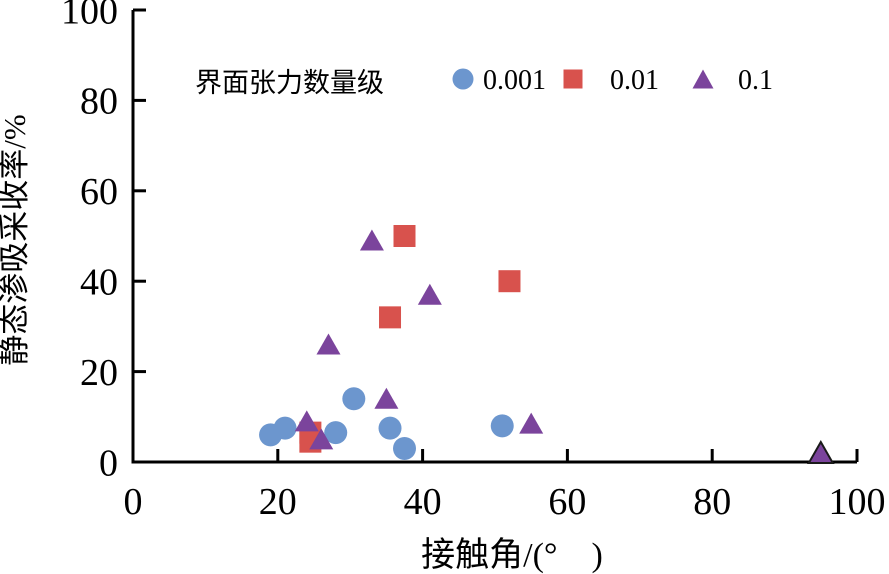 The width and height of the screenshot is (889, 574). Describe the element at coordinates (99, 283) in the screenshot. I see `y-tick-label: 40` at that location.